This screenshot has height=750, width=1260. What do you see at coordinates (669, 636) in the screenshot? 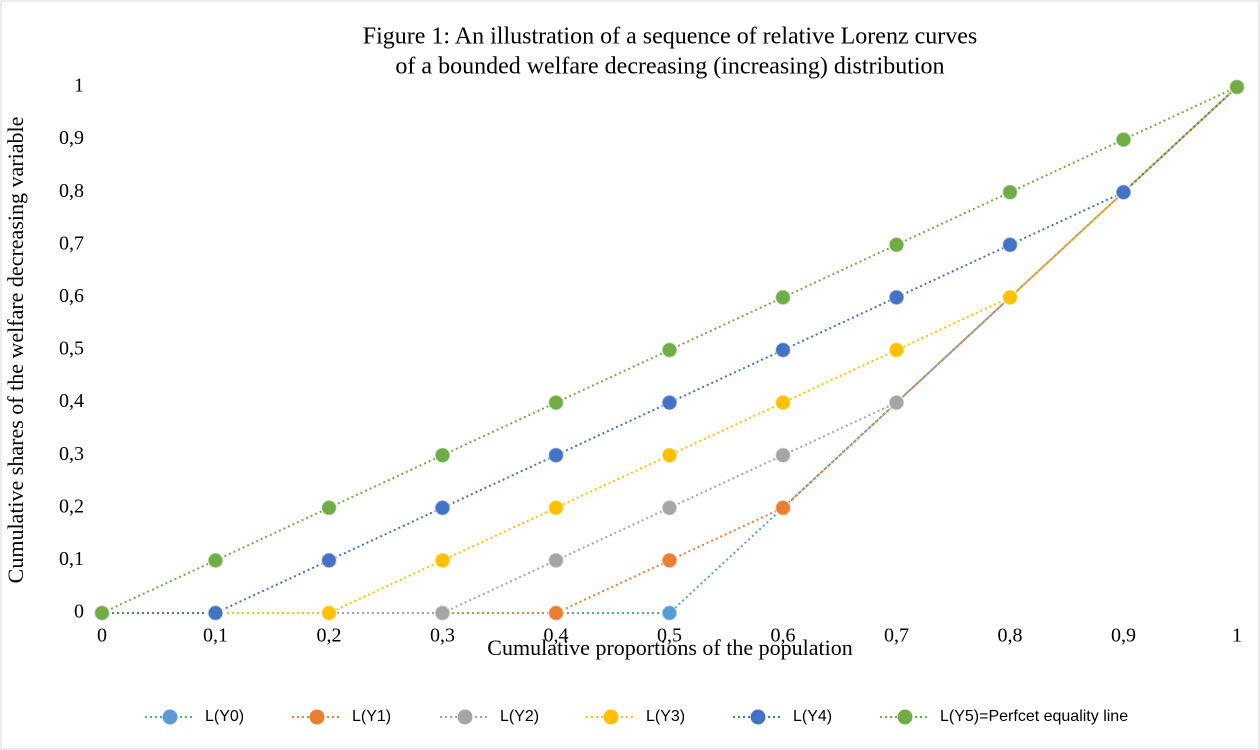
I see `x-tick-label: 0,5` at bounding box center [669, 636].